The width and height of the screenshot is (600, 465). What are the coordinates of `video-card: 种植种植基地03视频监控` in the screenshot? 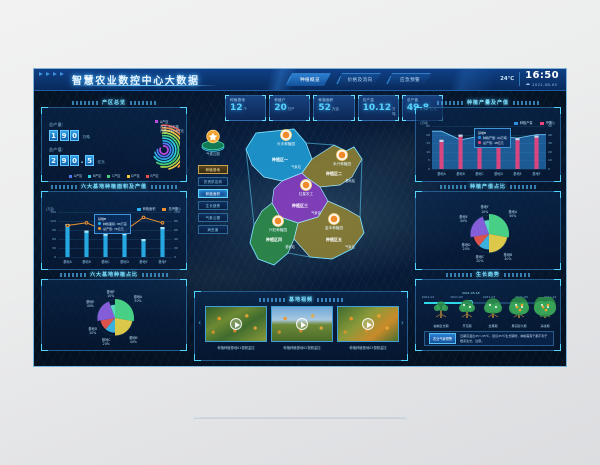 It's located at (368, 328).